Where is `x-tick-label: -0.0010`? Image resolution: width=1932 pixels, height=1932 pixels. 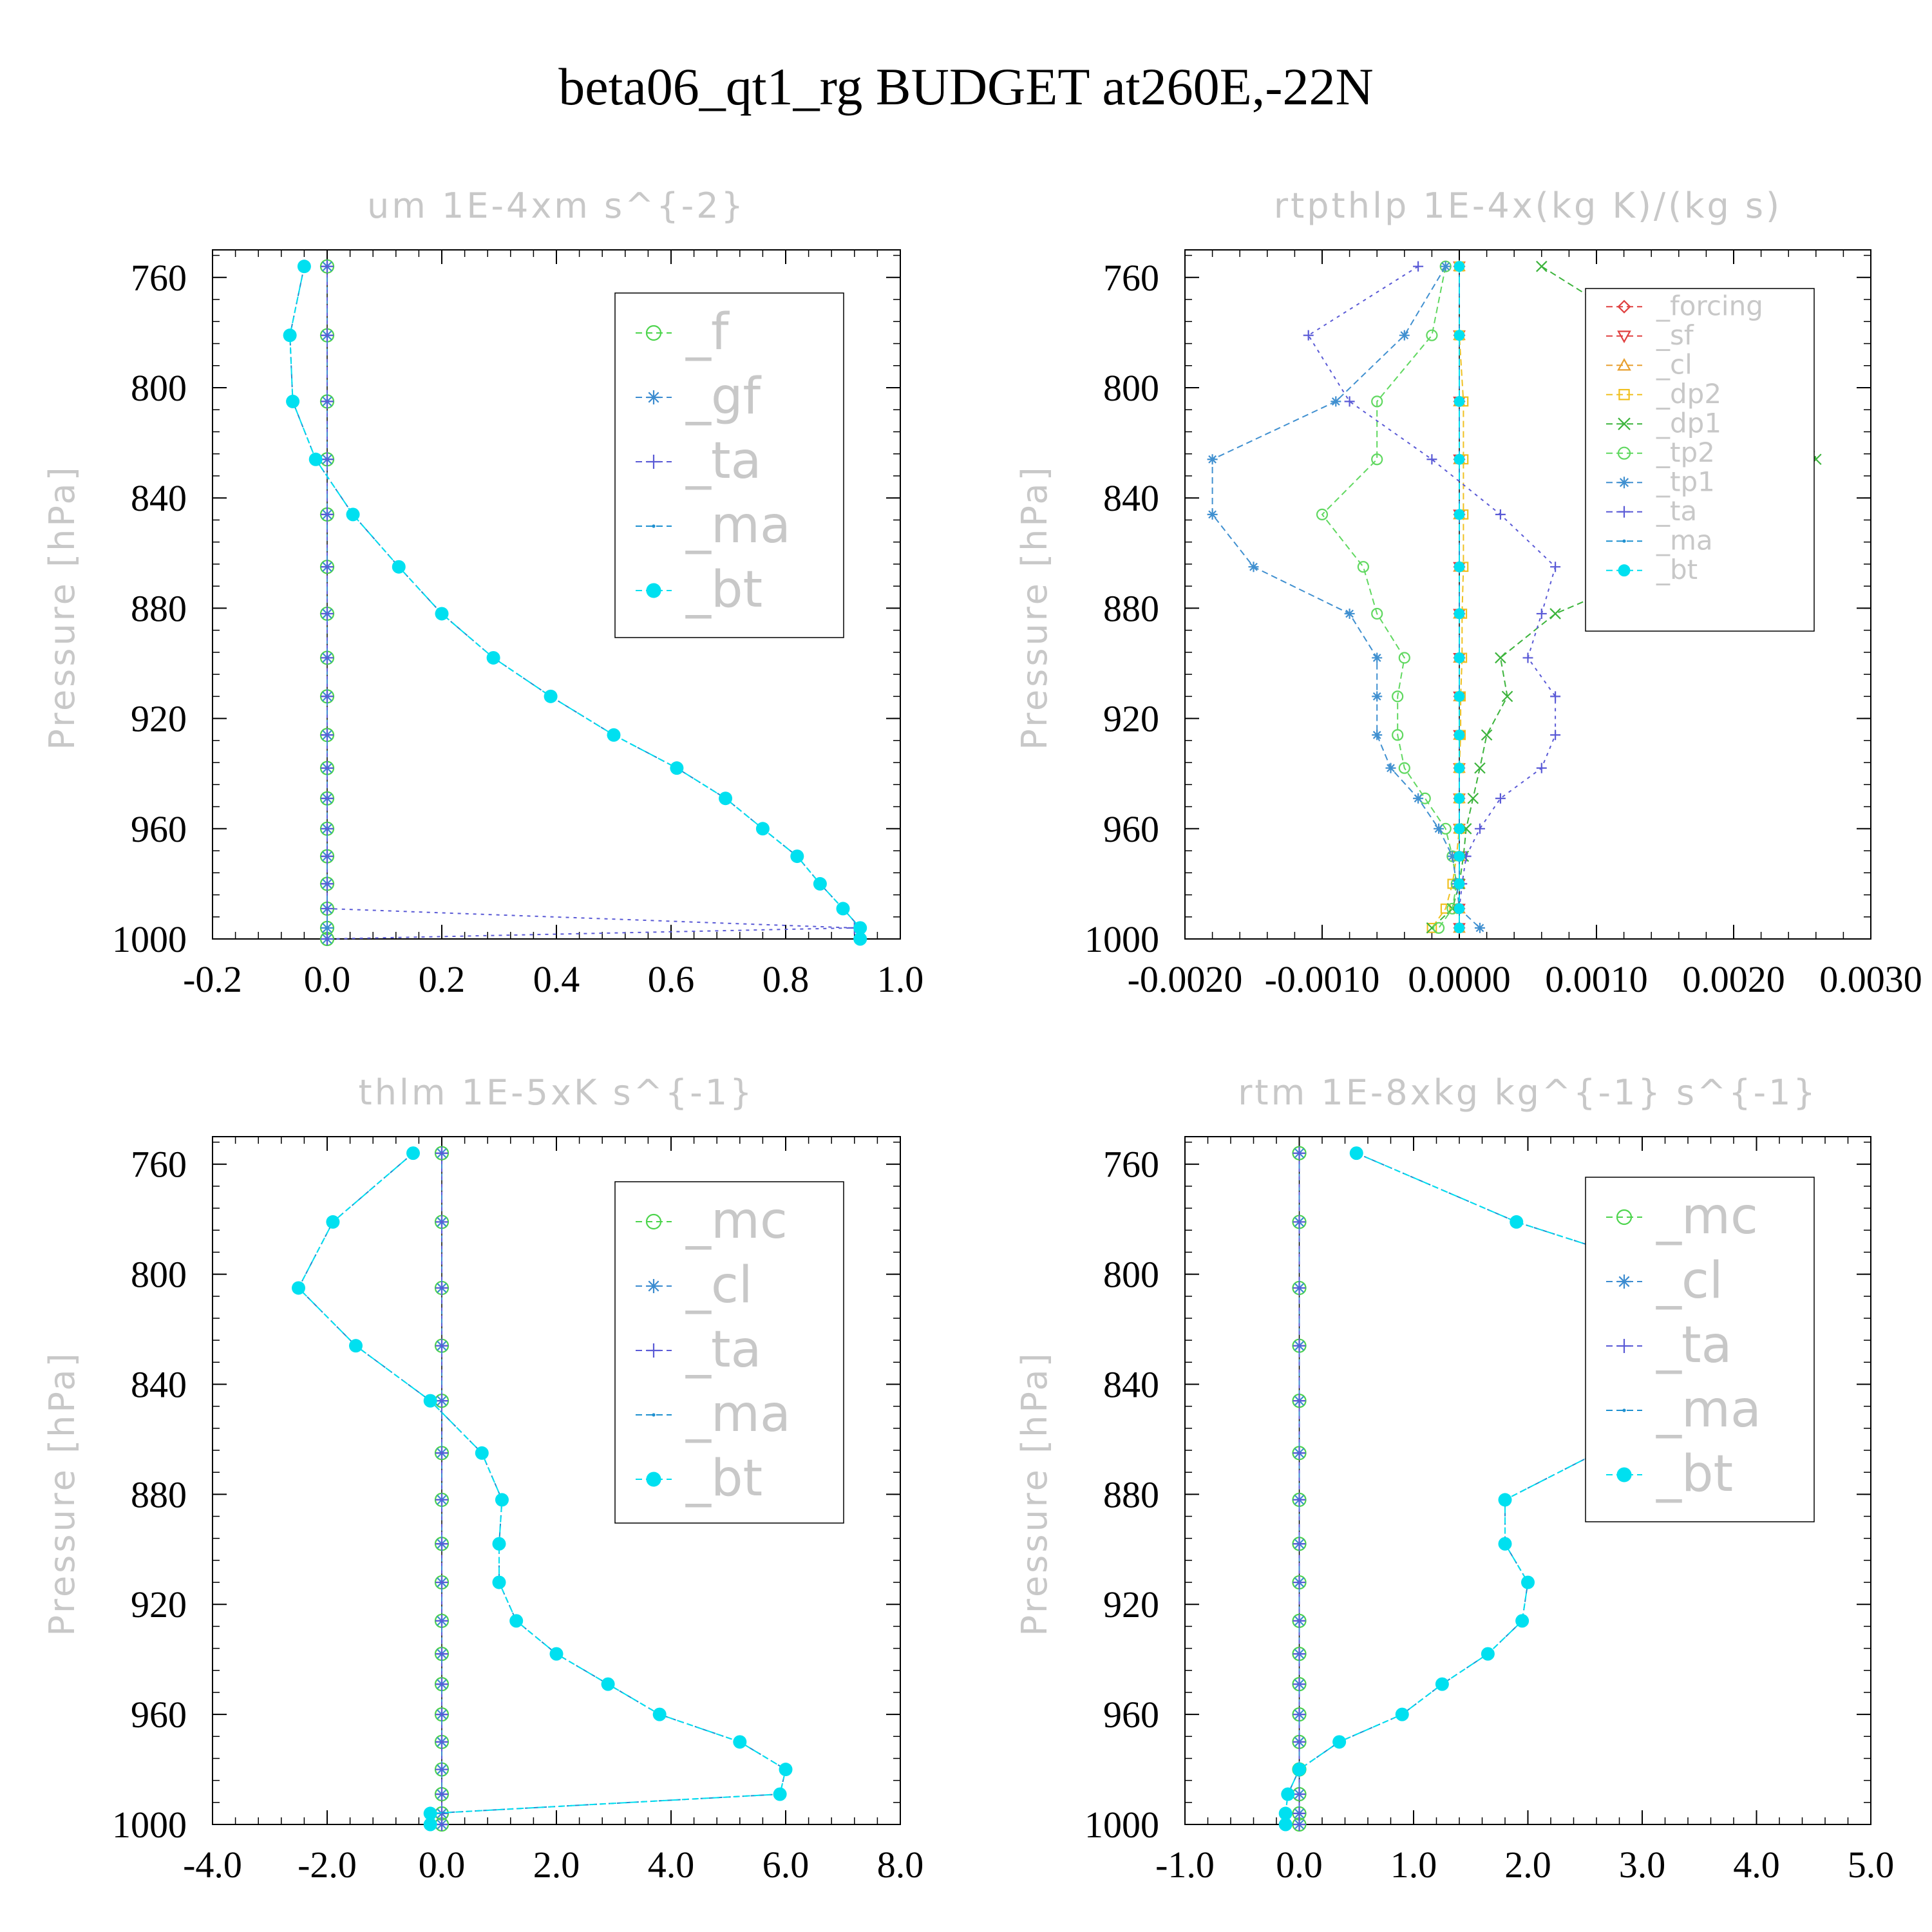
x-tick-label: -0.0010 is located at coordinates (1322, 979).